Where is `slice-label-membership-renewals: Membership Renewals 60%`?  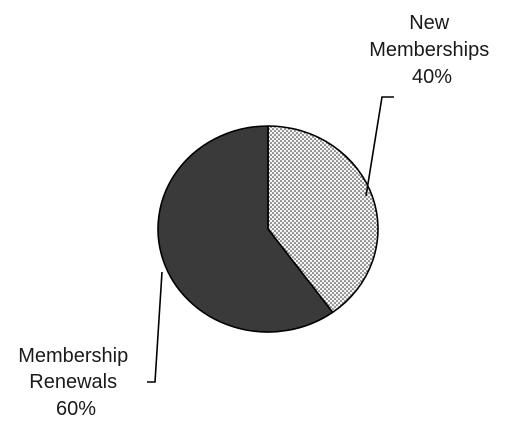
slice-label-membership-renewals: Membership Renewals 60% is located at coordinates (76, 382).